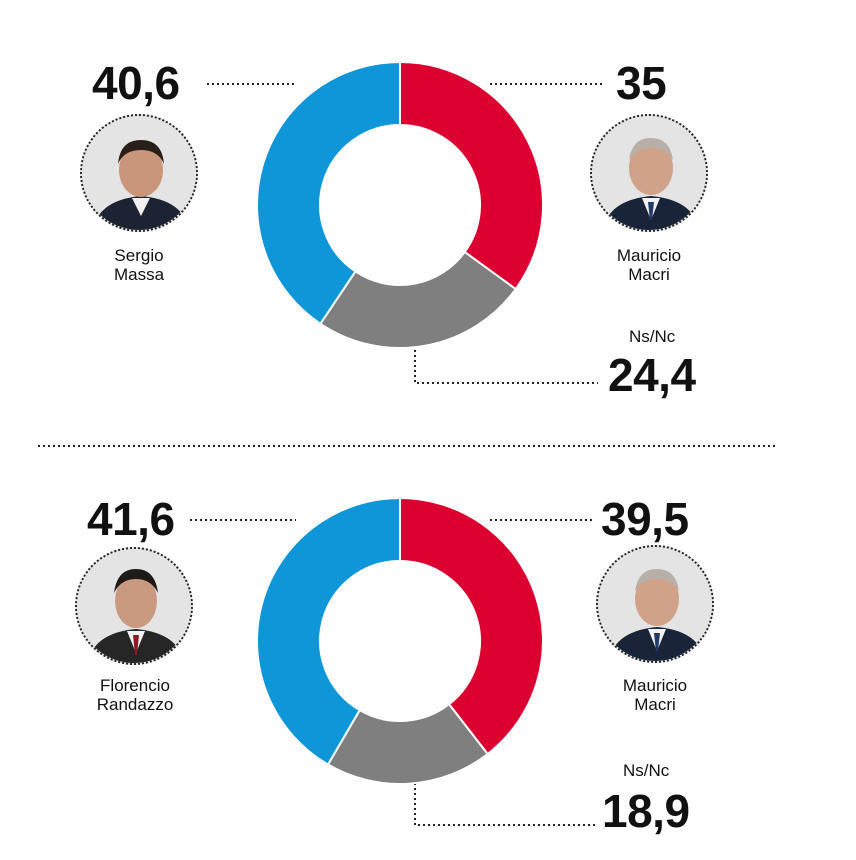 The height and width of the screenshot is (860, 856). Describe the element at coordinates (646, 811) in the screenshot. I see `other-value: 18,9` at that location.